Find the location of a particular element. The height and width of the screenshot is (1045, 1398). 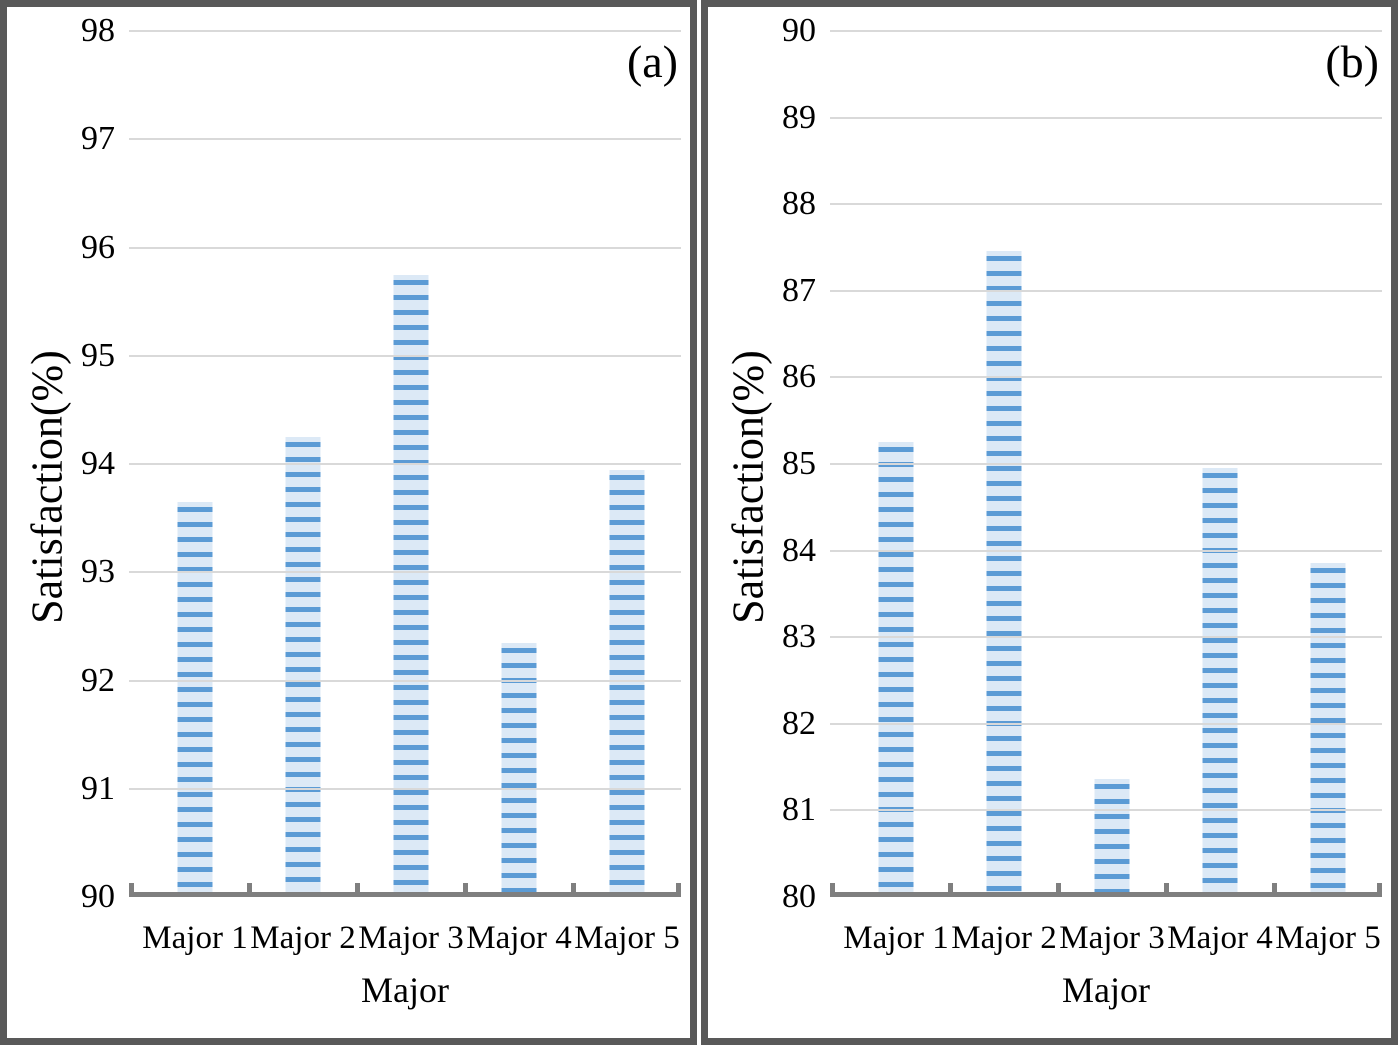

y-tick-label-89: 89 is located at coordinates (799, 117).